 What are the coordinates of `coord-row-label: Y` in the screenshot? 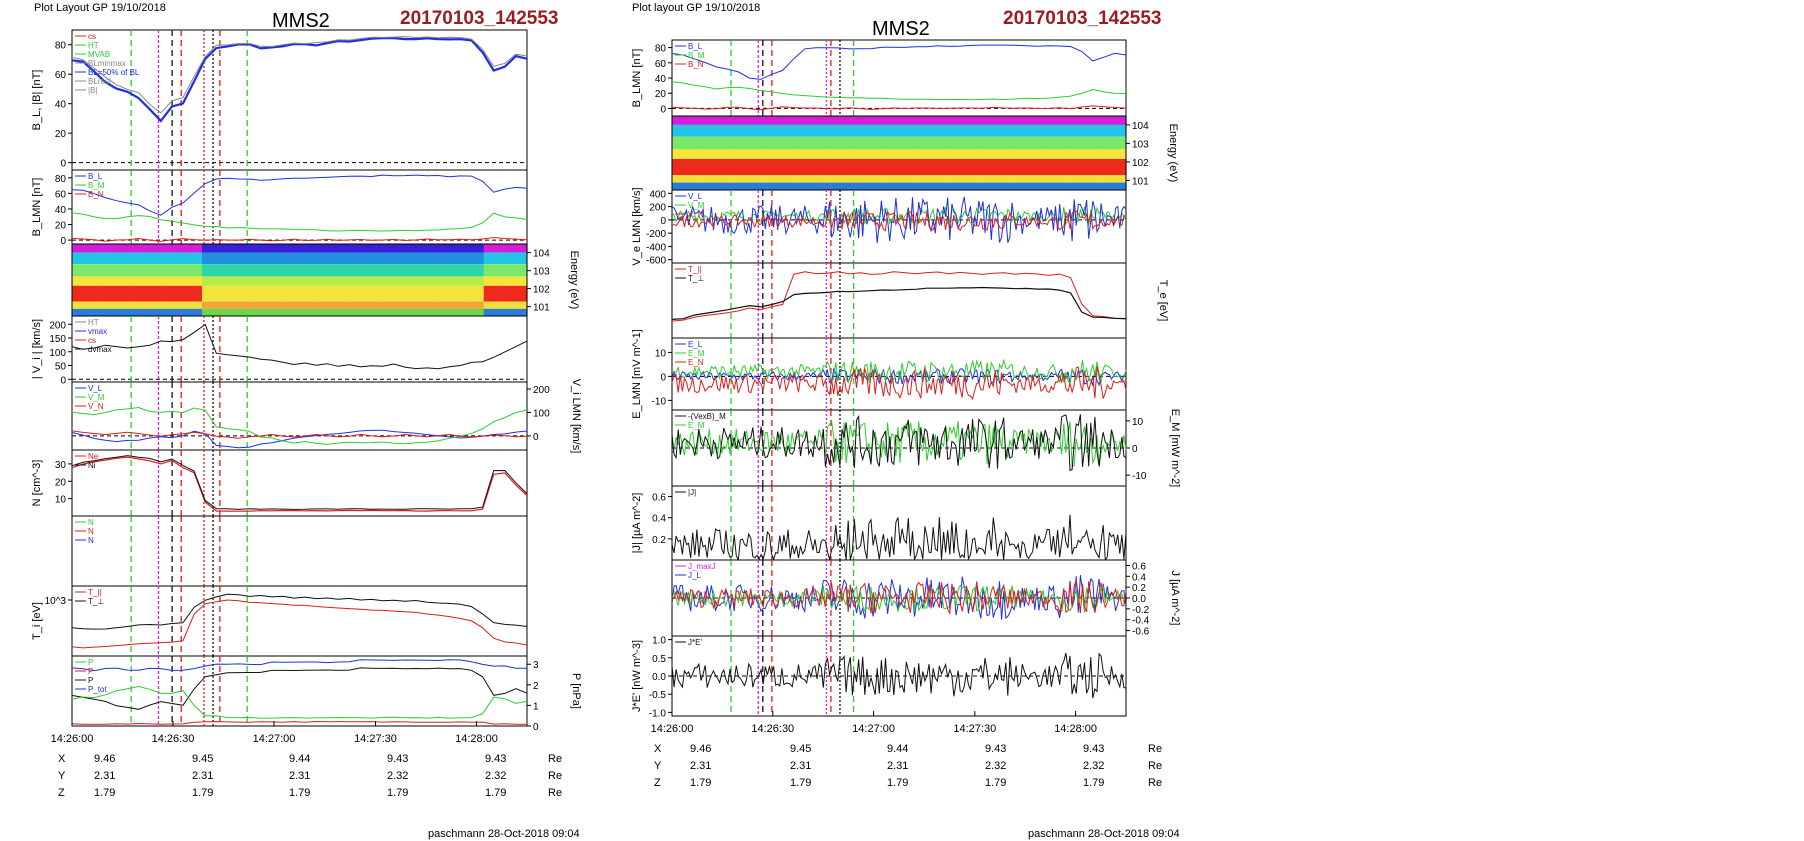 It's located at (658, 766).